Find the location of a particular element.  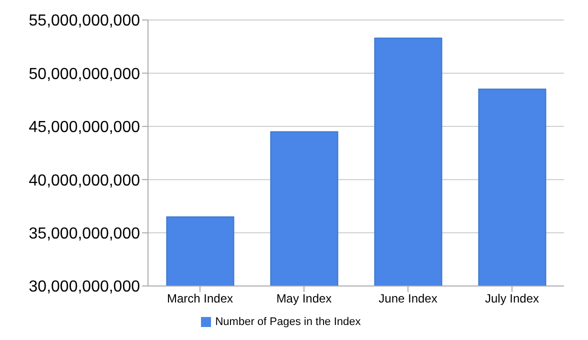

y-tick-label: 55,000,000,000 is located at coordinates (84, 21).